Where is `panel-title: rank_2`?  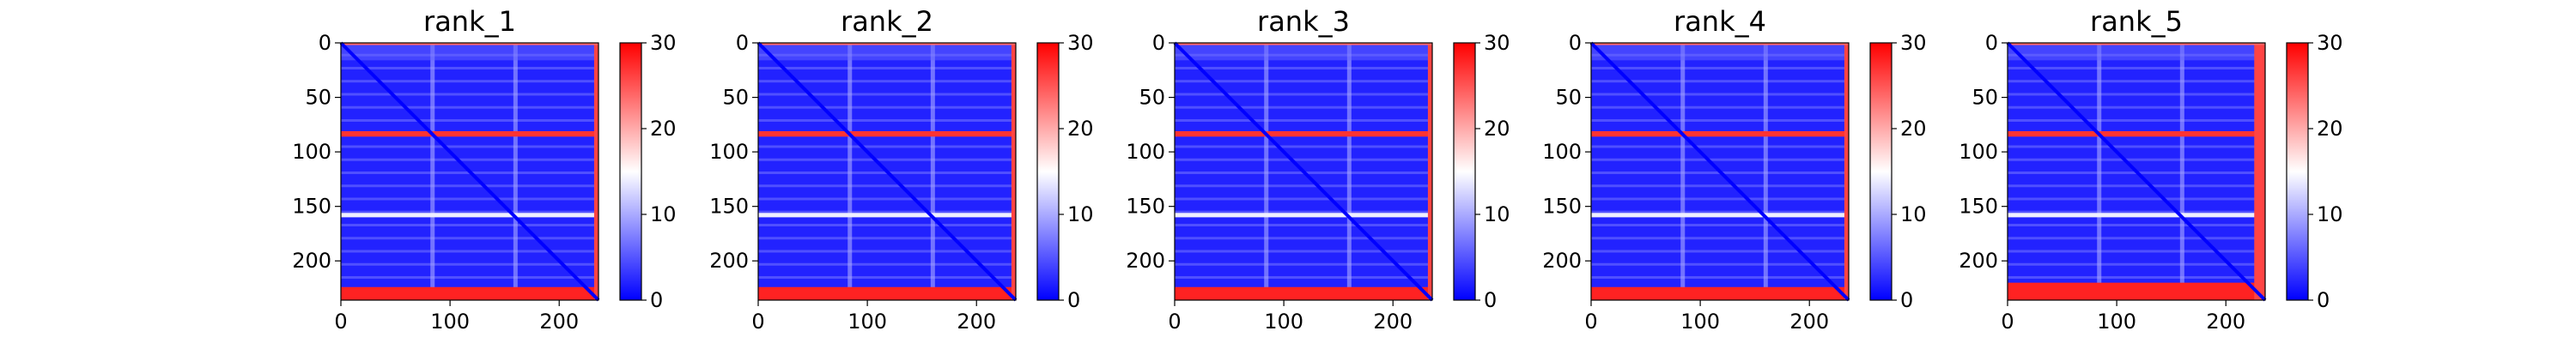 panel-title: rank_2 is located at coordinates (887, 21).